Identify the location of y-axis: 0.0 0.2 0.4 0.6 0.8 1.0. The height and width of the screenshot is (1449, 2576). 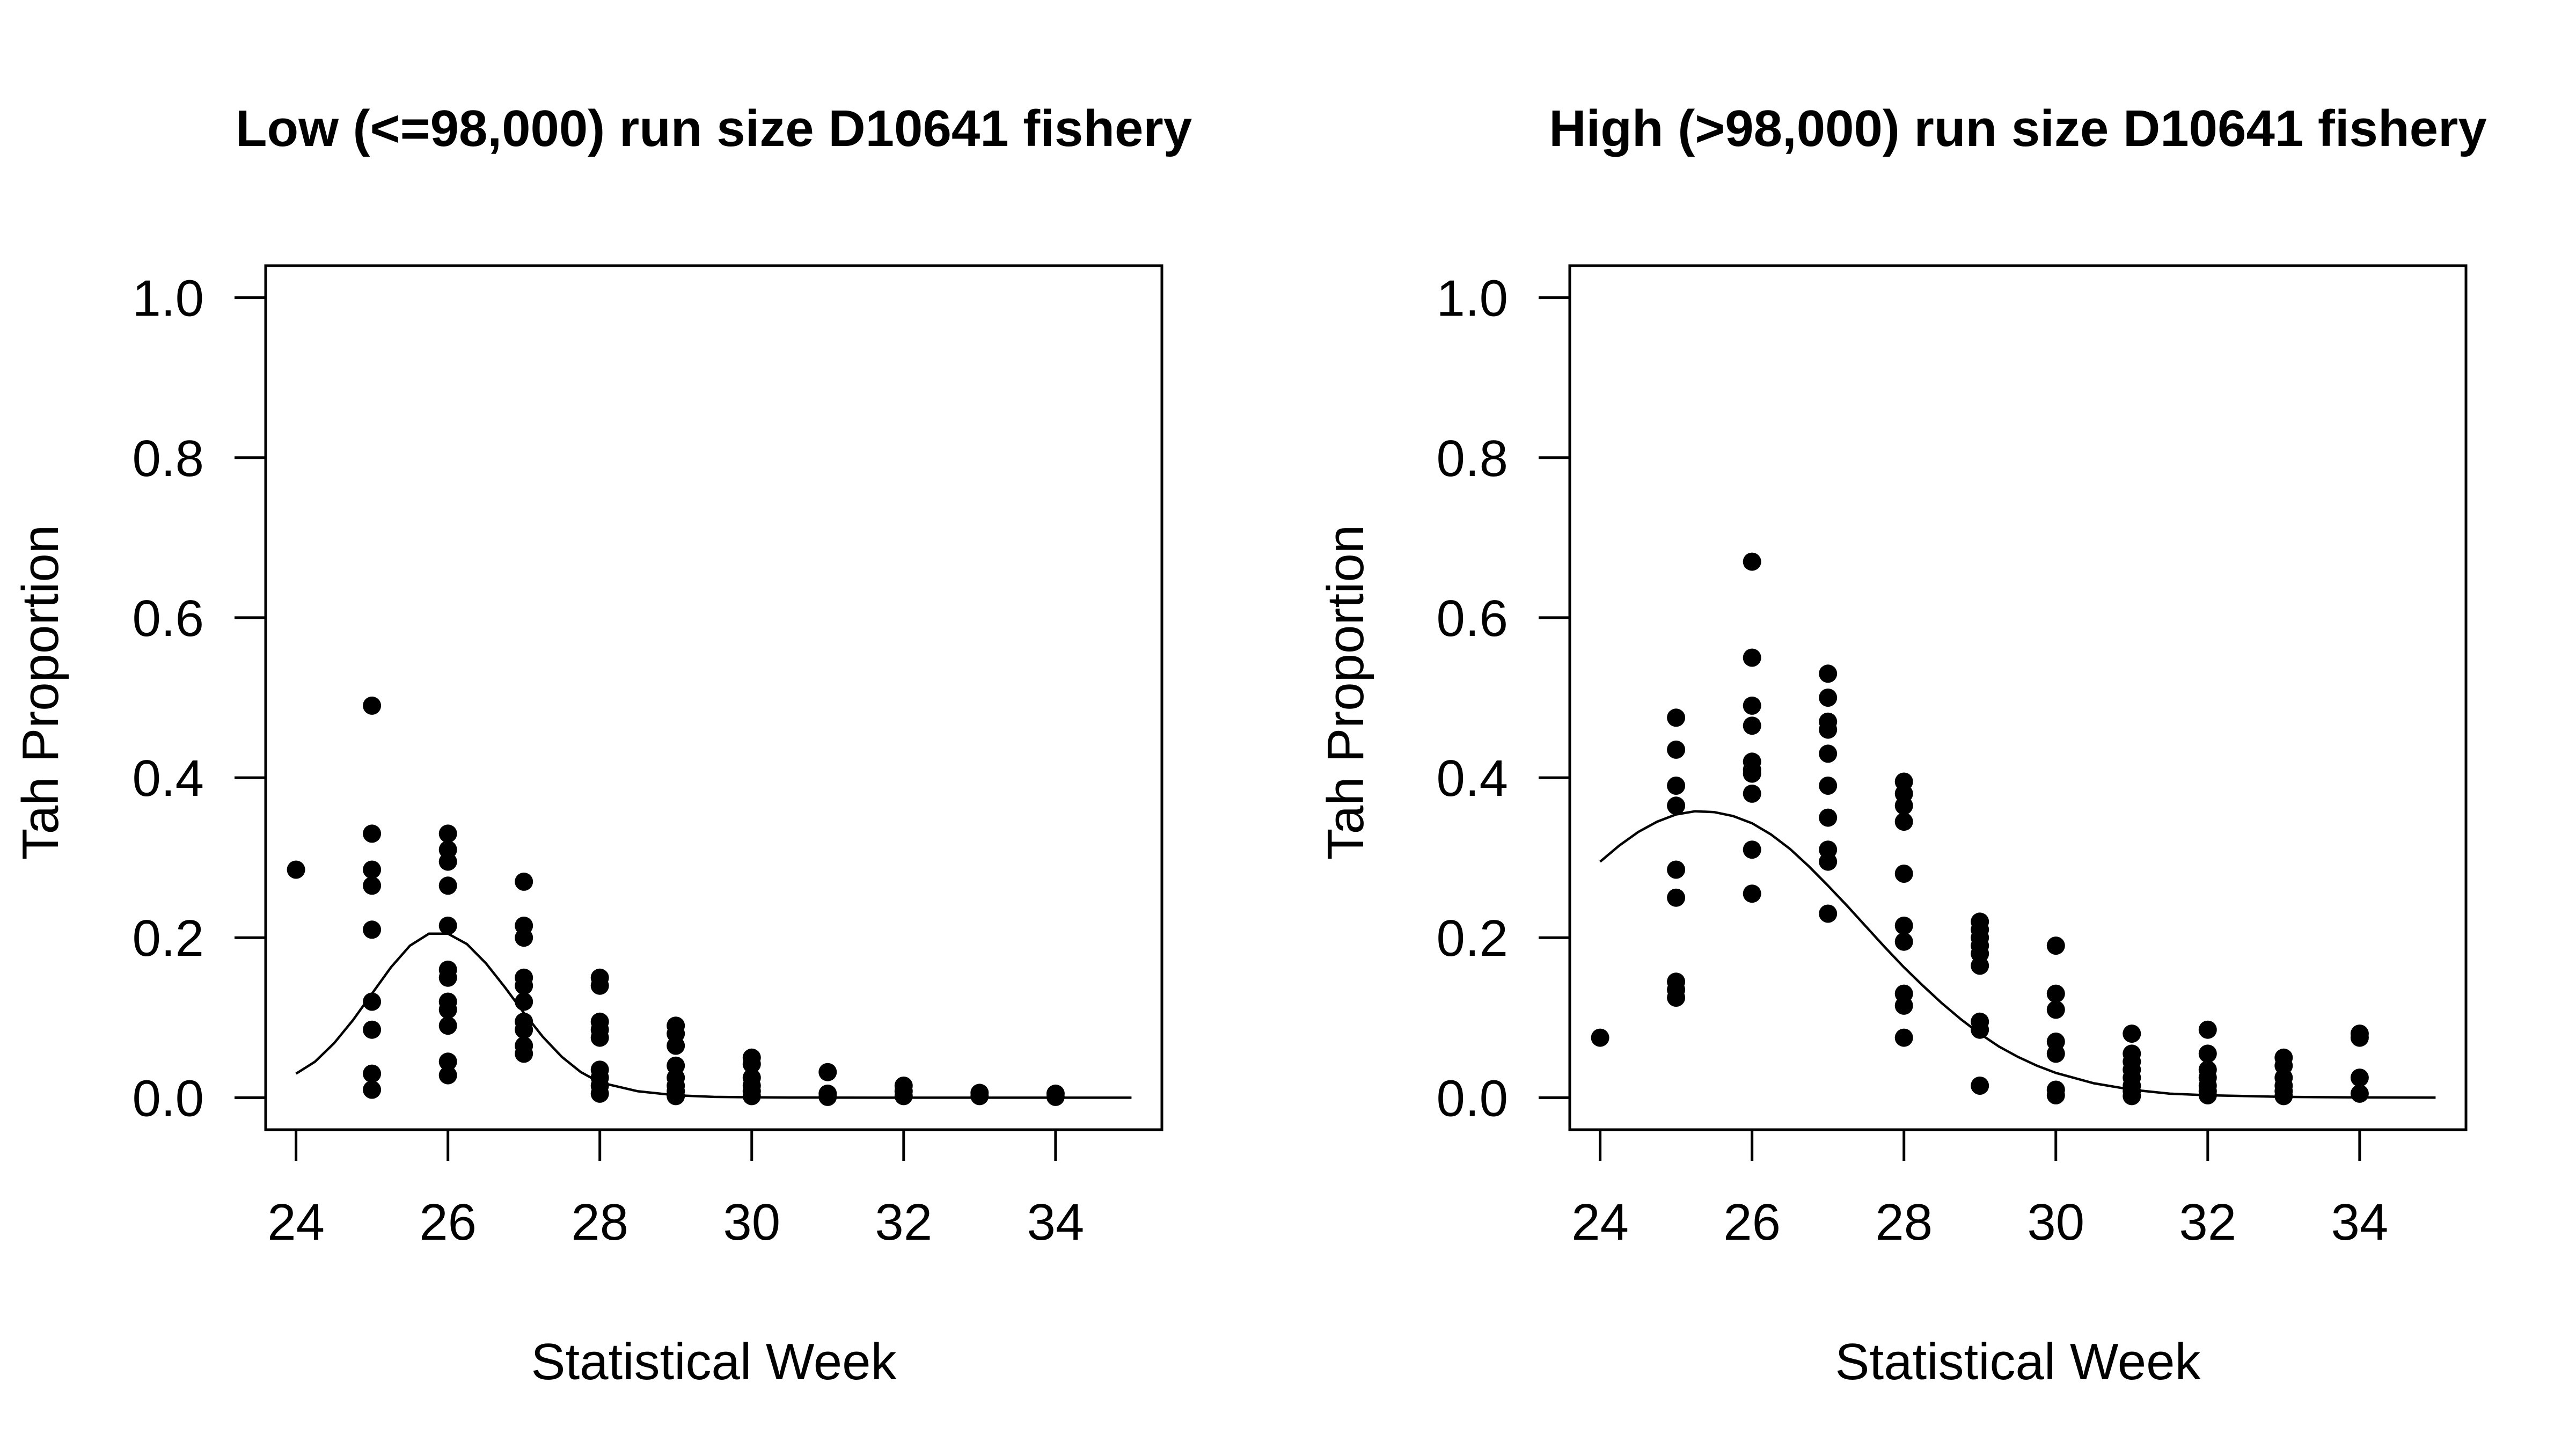
(1504, 698).